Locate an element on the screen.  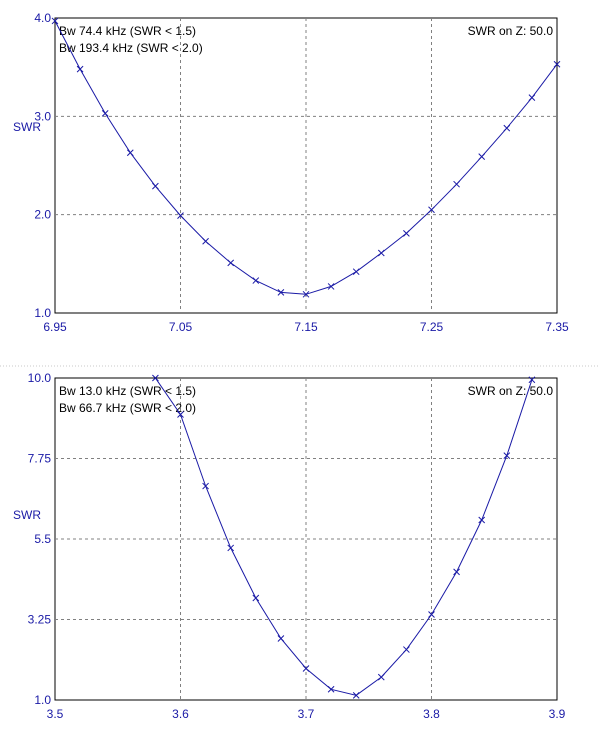
x-tick-label: 7.15 is located at coordinates (306, 327).